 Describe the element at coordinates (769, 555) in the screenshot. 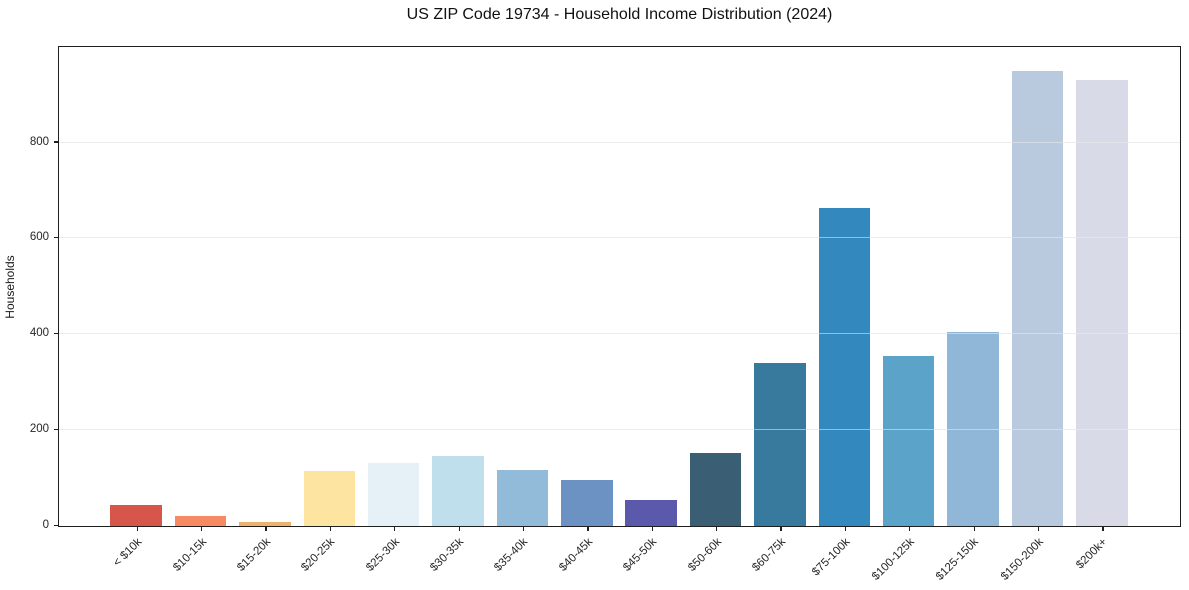

I see `xtick-label-$60-75k: $60-75k` at that location.